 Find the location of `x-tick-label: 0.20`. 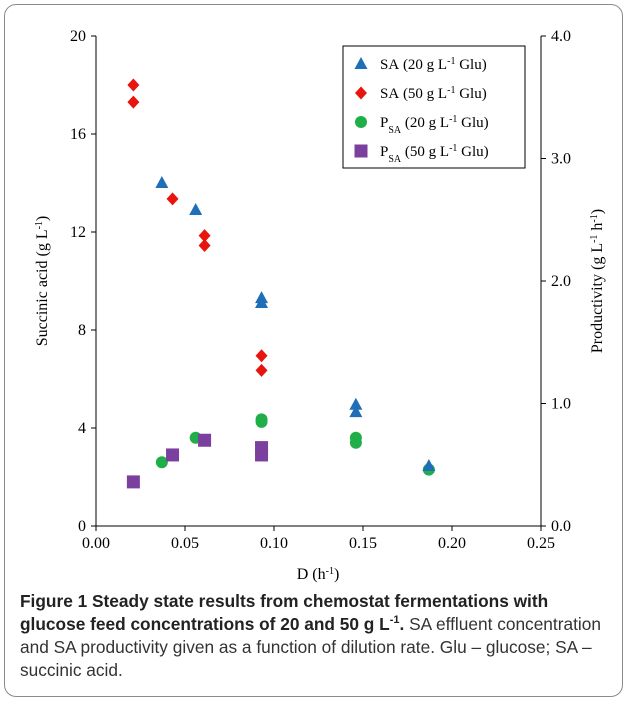

x-tick-label: 0.20 is located at coordinates (452, 543).